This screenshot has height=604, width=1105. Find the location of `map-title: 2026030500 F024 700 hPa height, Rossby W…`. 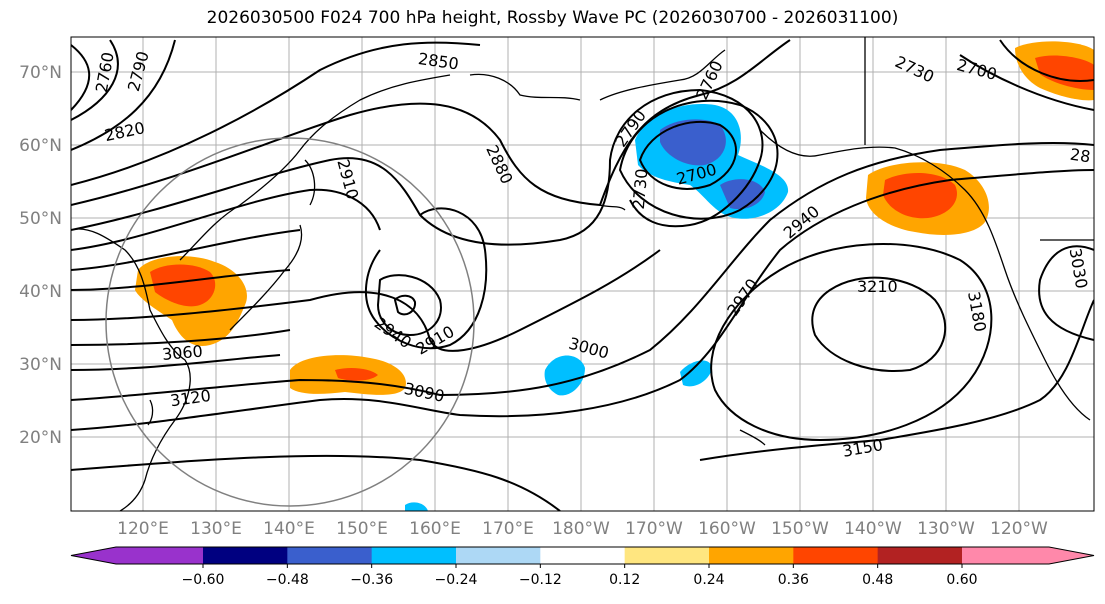

map-title: 2026030500 F024 700 hPa height, Rossby W… is located at coordinates (552, 18).